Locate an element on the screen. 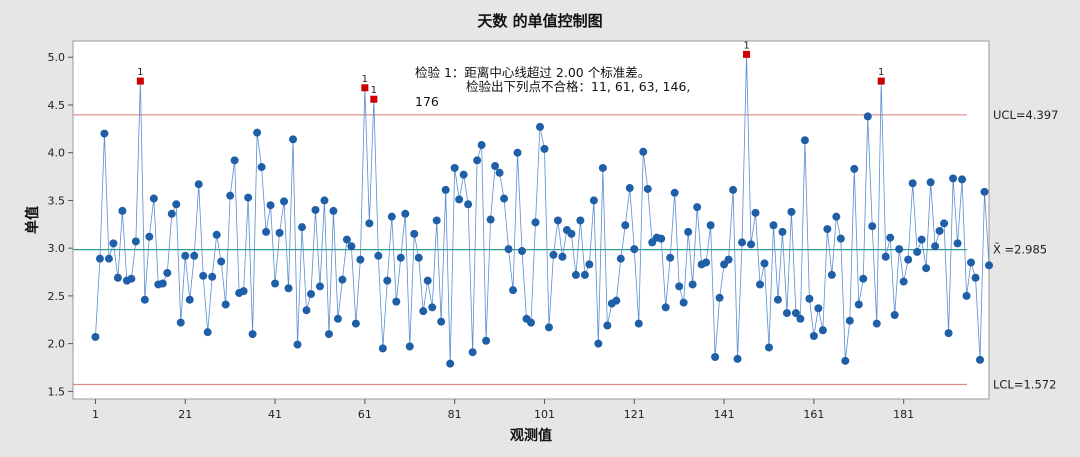  y-tick-label: 3.0 is located at coordinates (57, 248).